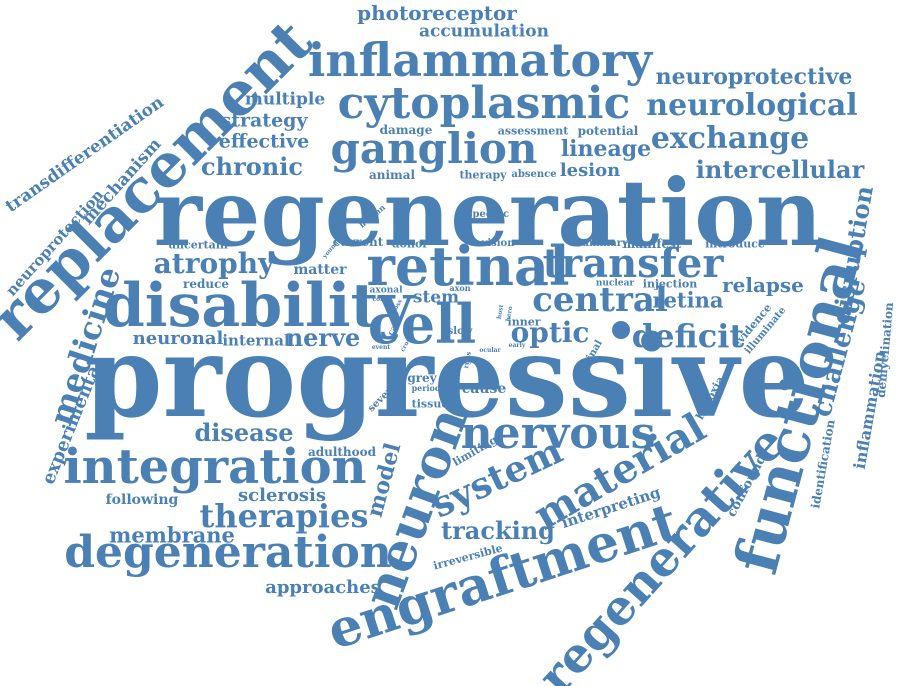 This screenshot has height=686, width=900. Describe the element at coordinates (490, 350) in the screenshot. I see `word-ocular: ocular` at that location.